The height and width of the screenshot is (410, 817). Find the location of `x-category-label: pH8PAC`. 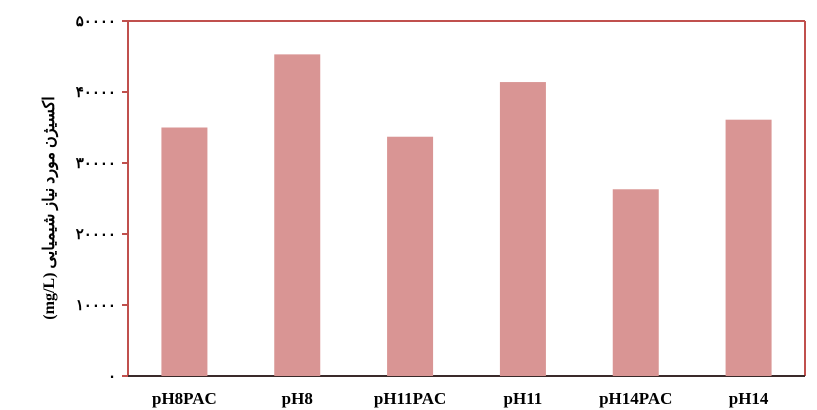

x-category-label: pH8PAC is located at coordinates (184, 398).